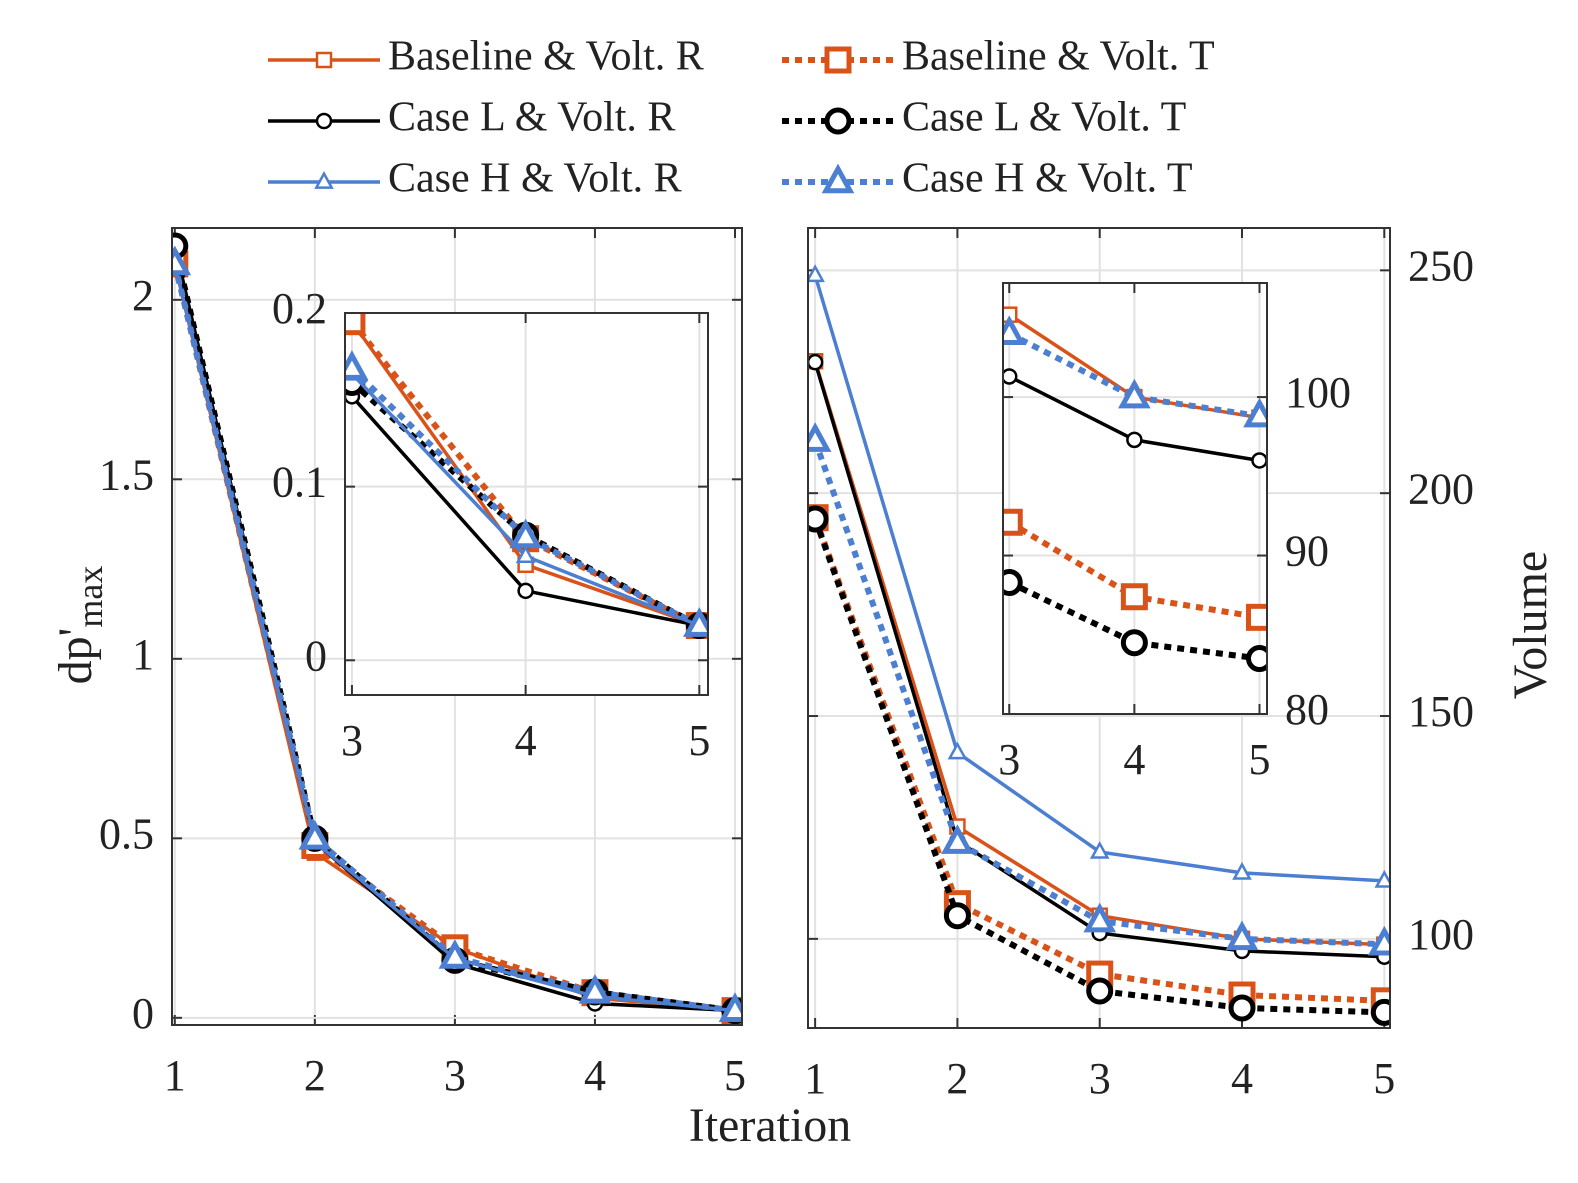  I want to click on legend-label: Case H & Volt. R, so click(535, 179).